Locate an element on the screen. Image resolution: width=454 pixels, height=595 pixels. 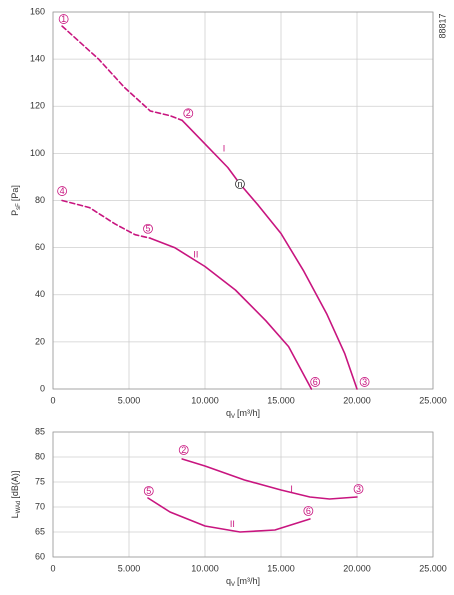
annotation-label: 4 is located at coordinates (62, 191).